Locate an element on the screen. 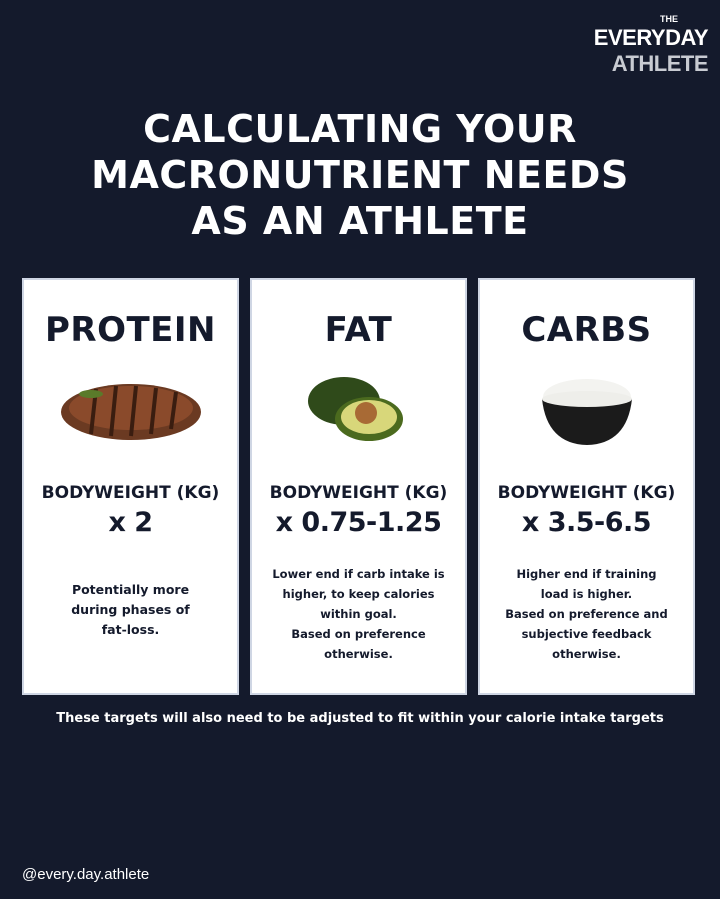 This screenshot has width=720, height=899. brand-logo: THE EVERYDAY ATHLETE is located at coordinates (651, 45).